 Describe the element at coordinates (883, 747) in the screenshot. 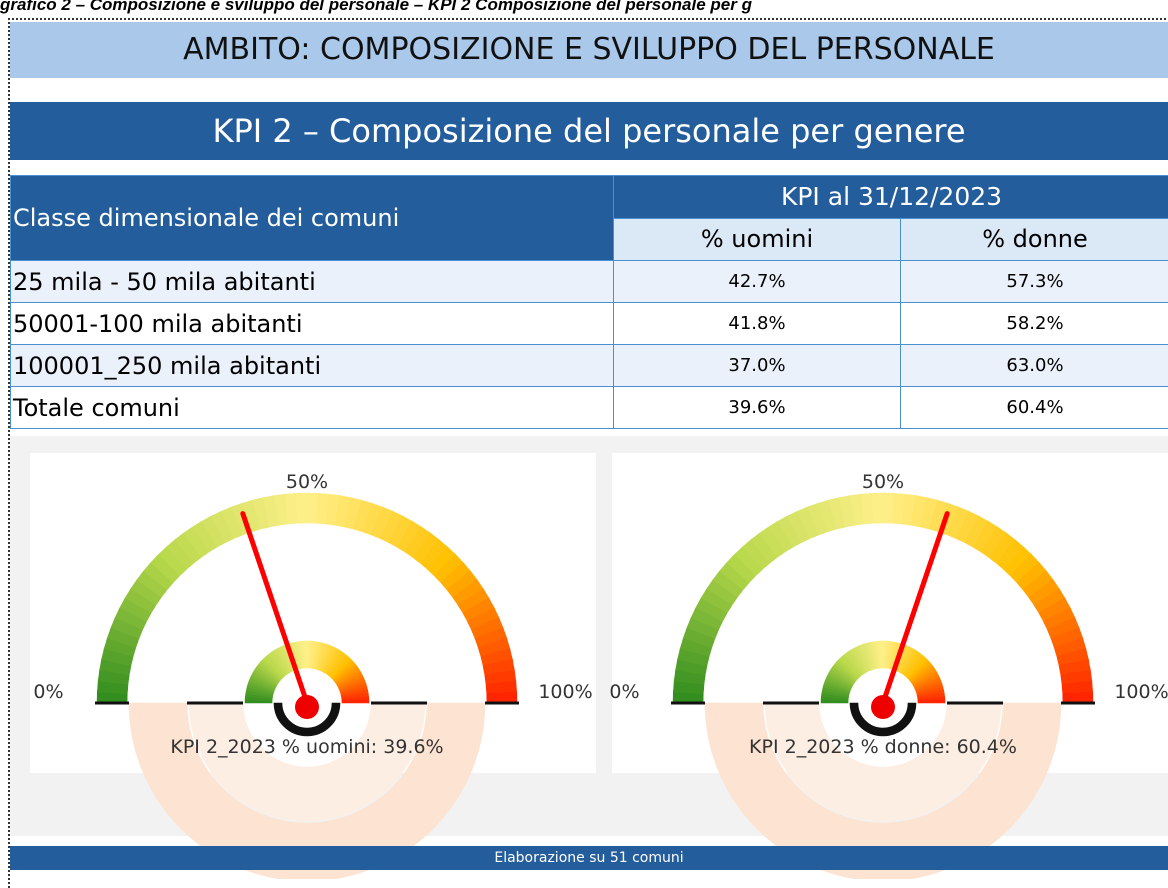

I see `gauge-caption: KPI 2_2023 % donne: 60.4%` at that location.